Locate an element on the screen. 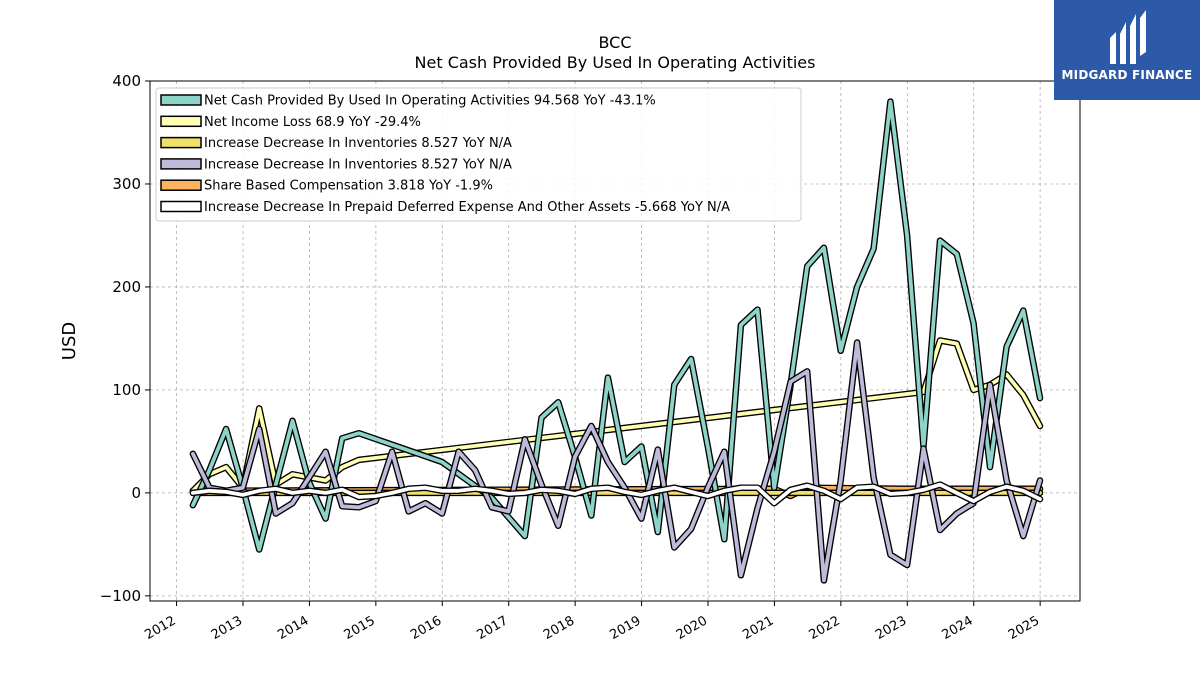 The height and width of the screenshot is (675, 1200). x-tick-label: 2022 is located at coordinates (825, 628).